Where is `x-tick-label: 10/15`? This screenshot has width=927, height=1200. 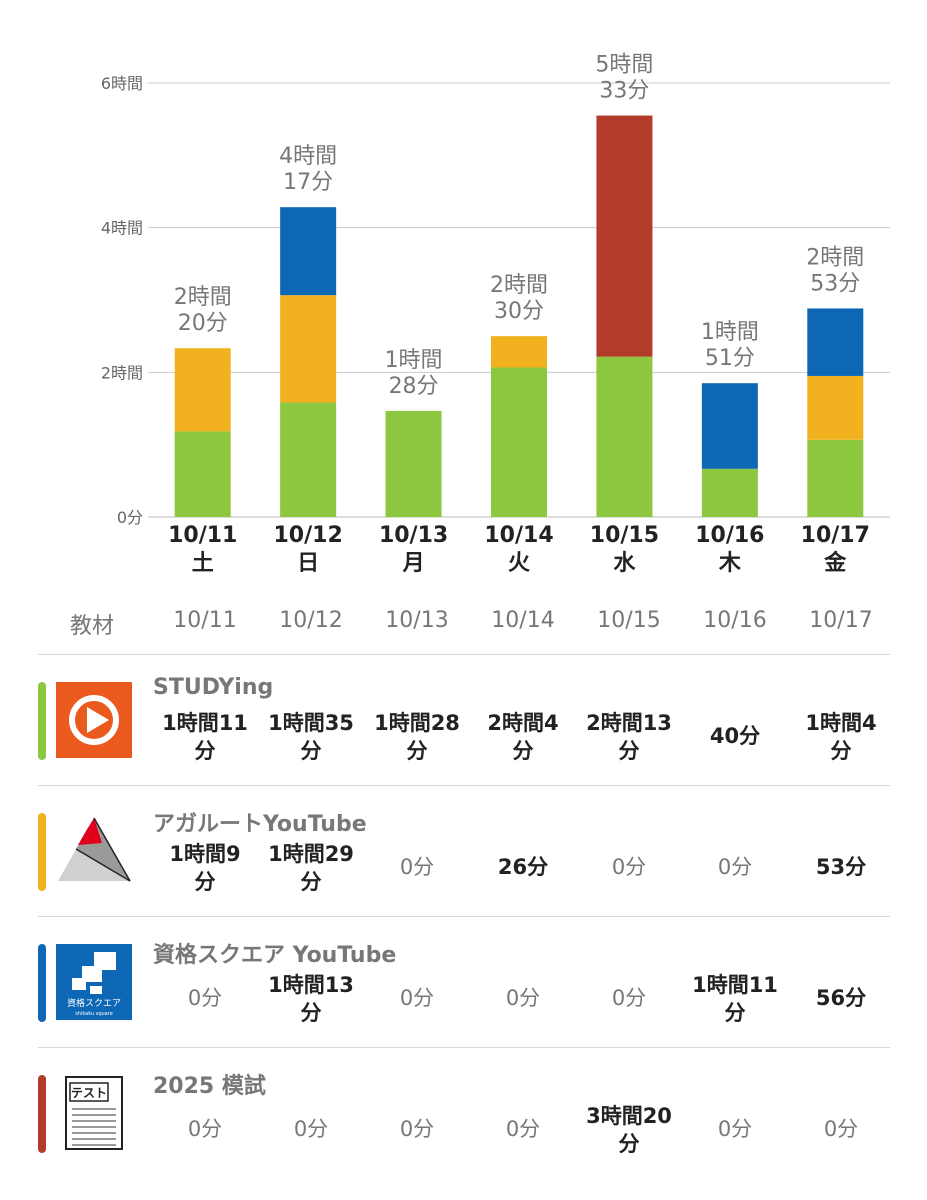 x-tick-label: 10/15 is located at coordinates (624, 535).